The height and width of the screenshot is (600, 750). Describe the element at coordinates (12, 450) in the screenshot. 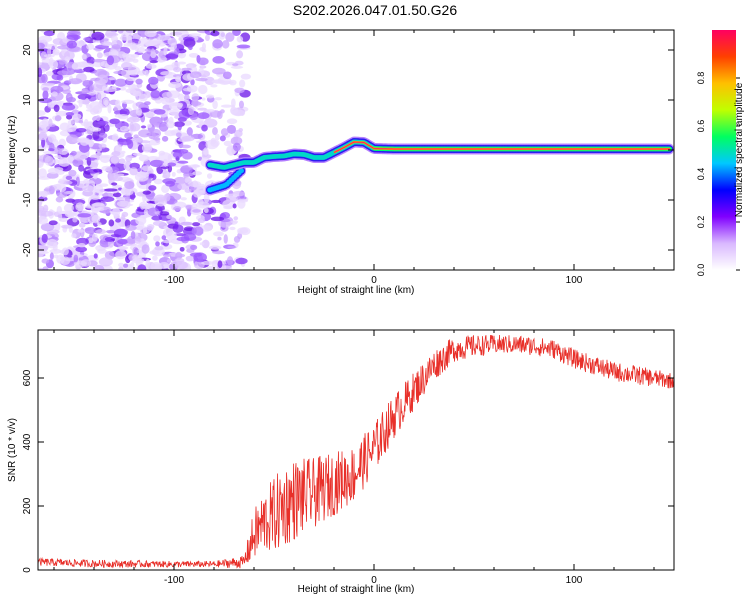

I see `snr-y-label: SNR (10 * v/v)` at that location.